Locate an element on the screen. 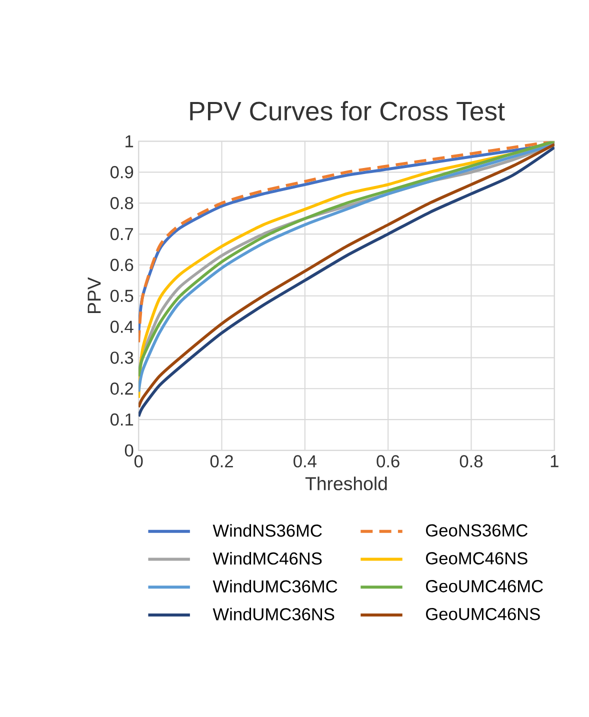 The image size is (589, 717). y-tick-label: 0 is located at coordinates (129, 450).